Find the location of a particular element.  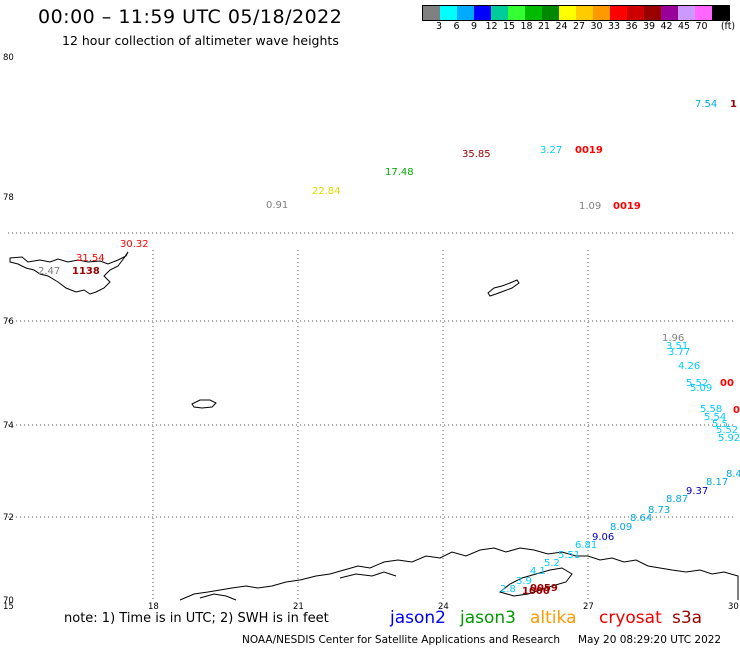

map-title: 00:00 – 11:59 UTC 05/18/2022 is located at coordinates (190, 17).